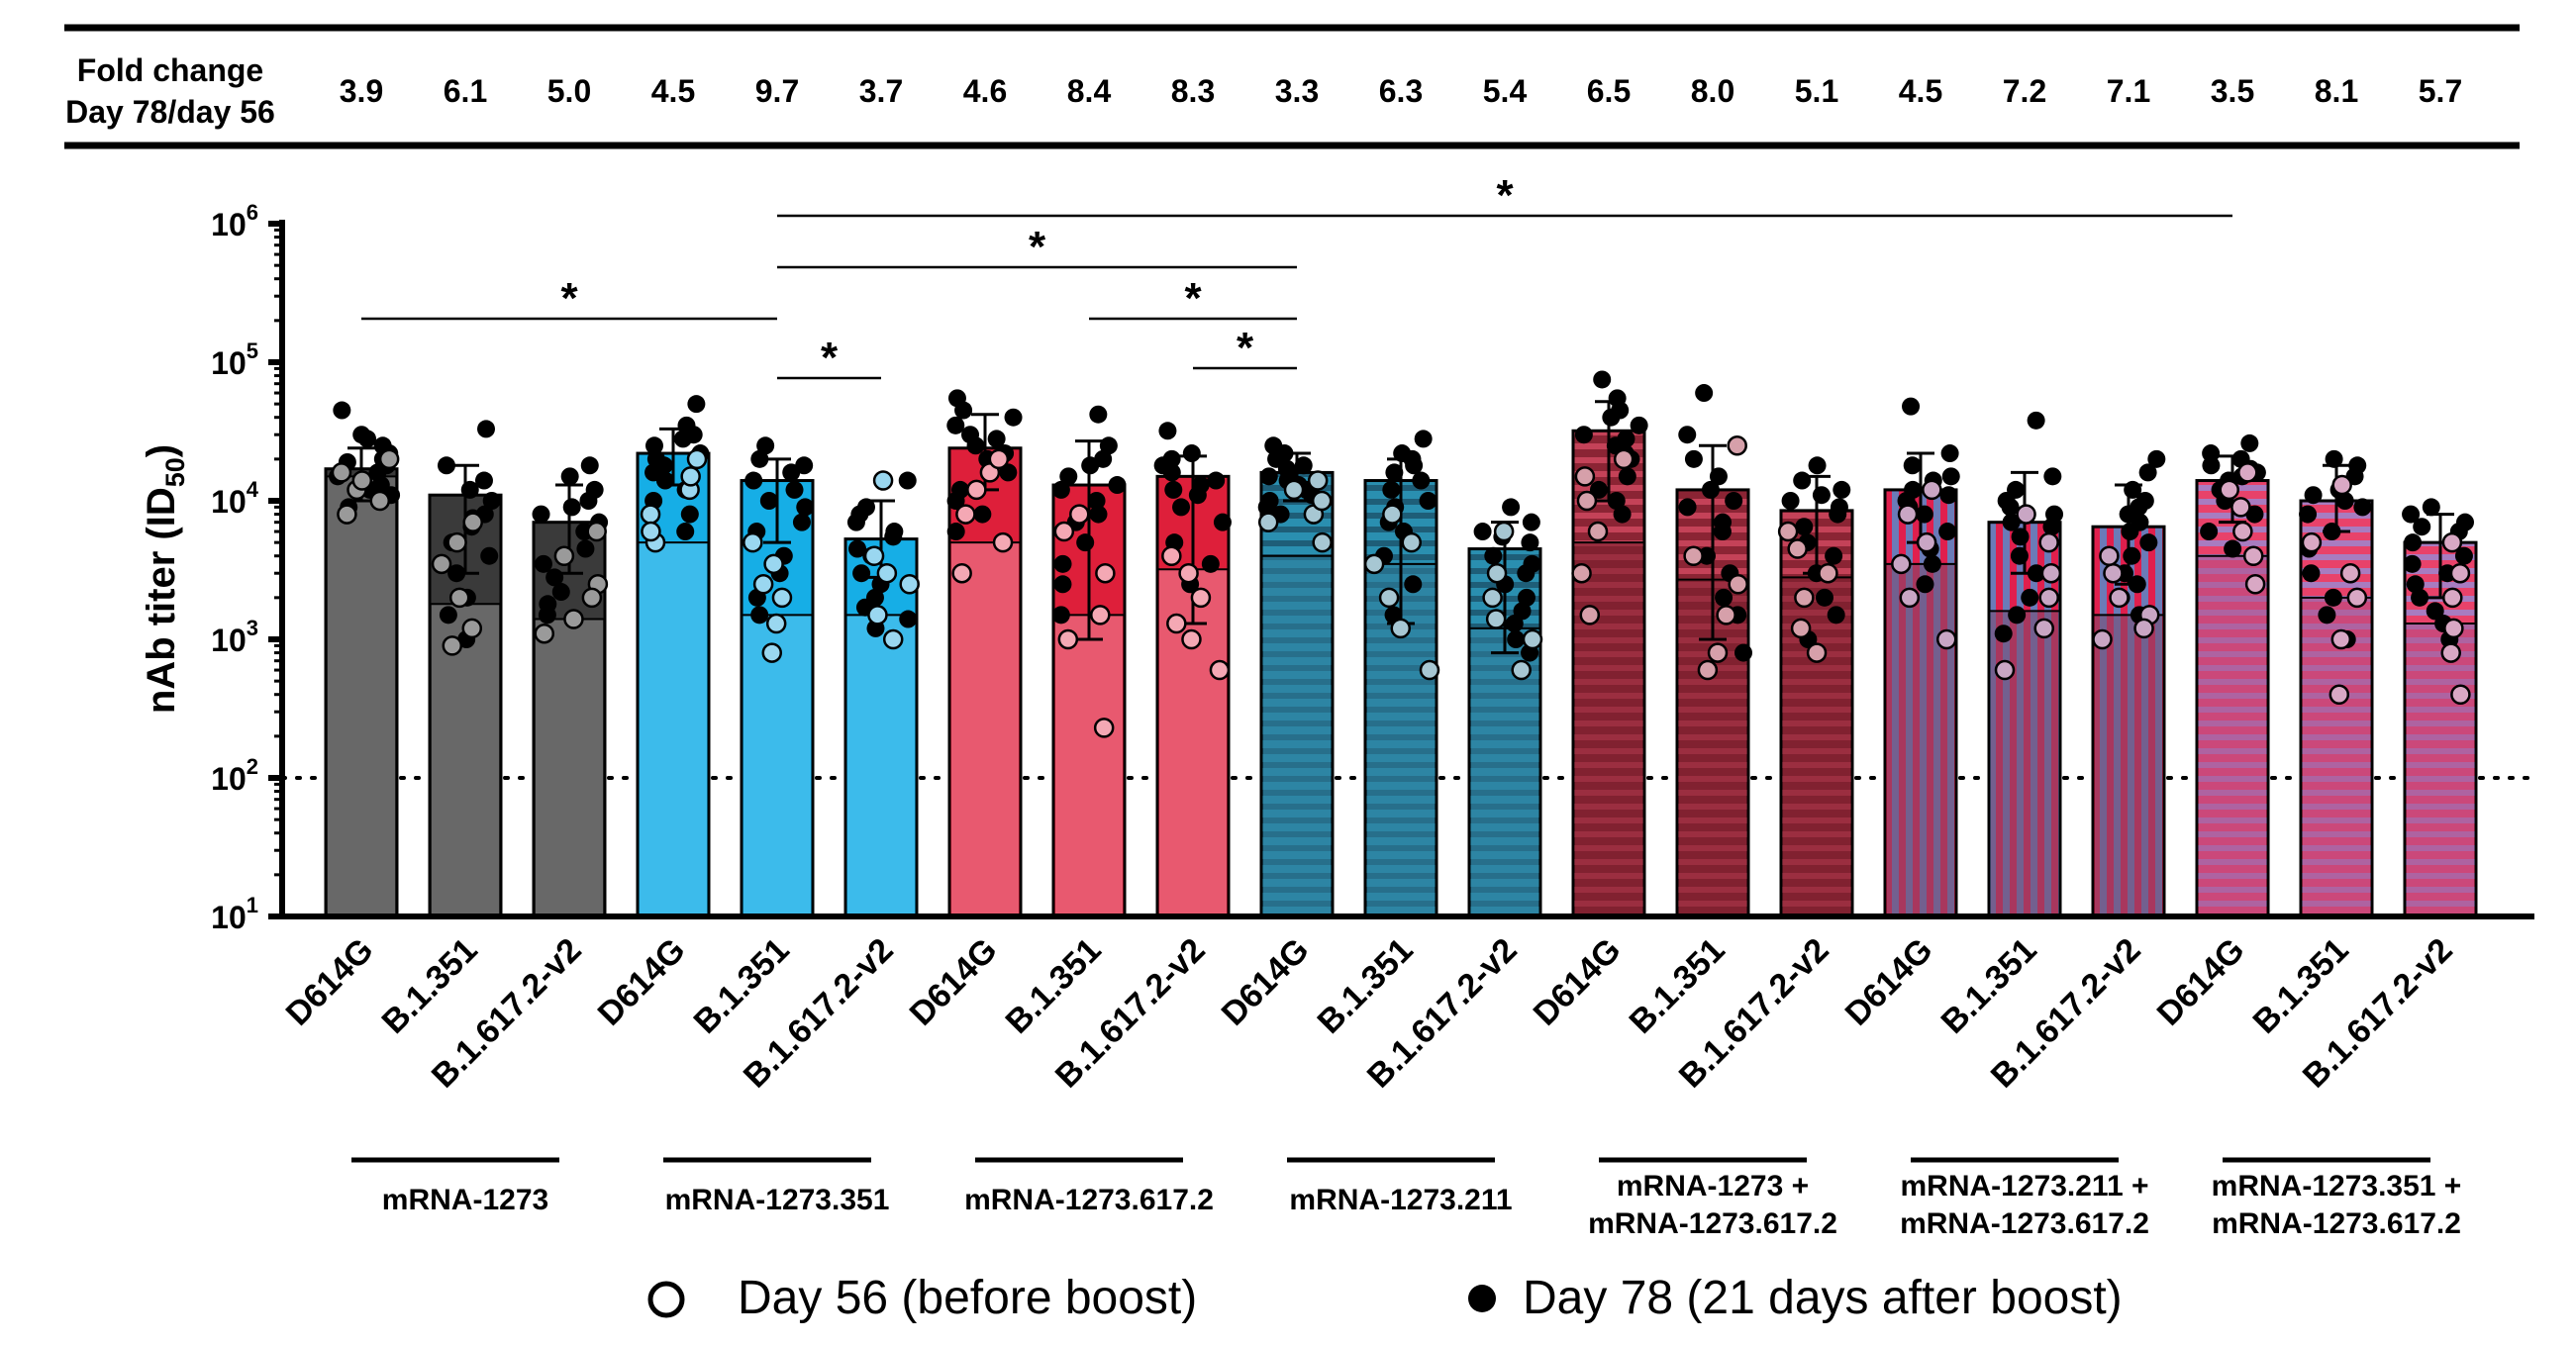  Describe the element at coordinates (1578, 982) in the screenshot. I see `x-tick-label: D614G` at that location.